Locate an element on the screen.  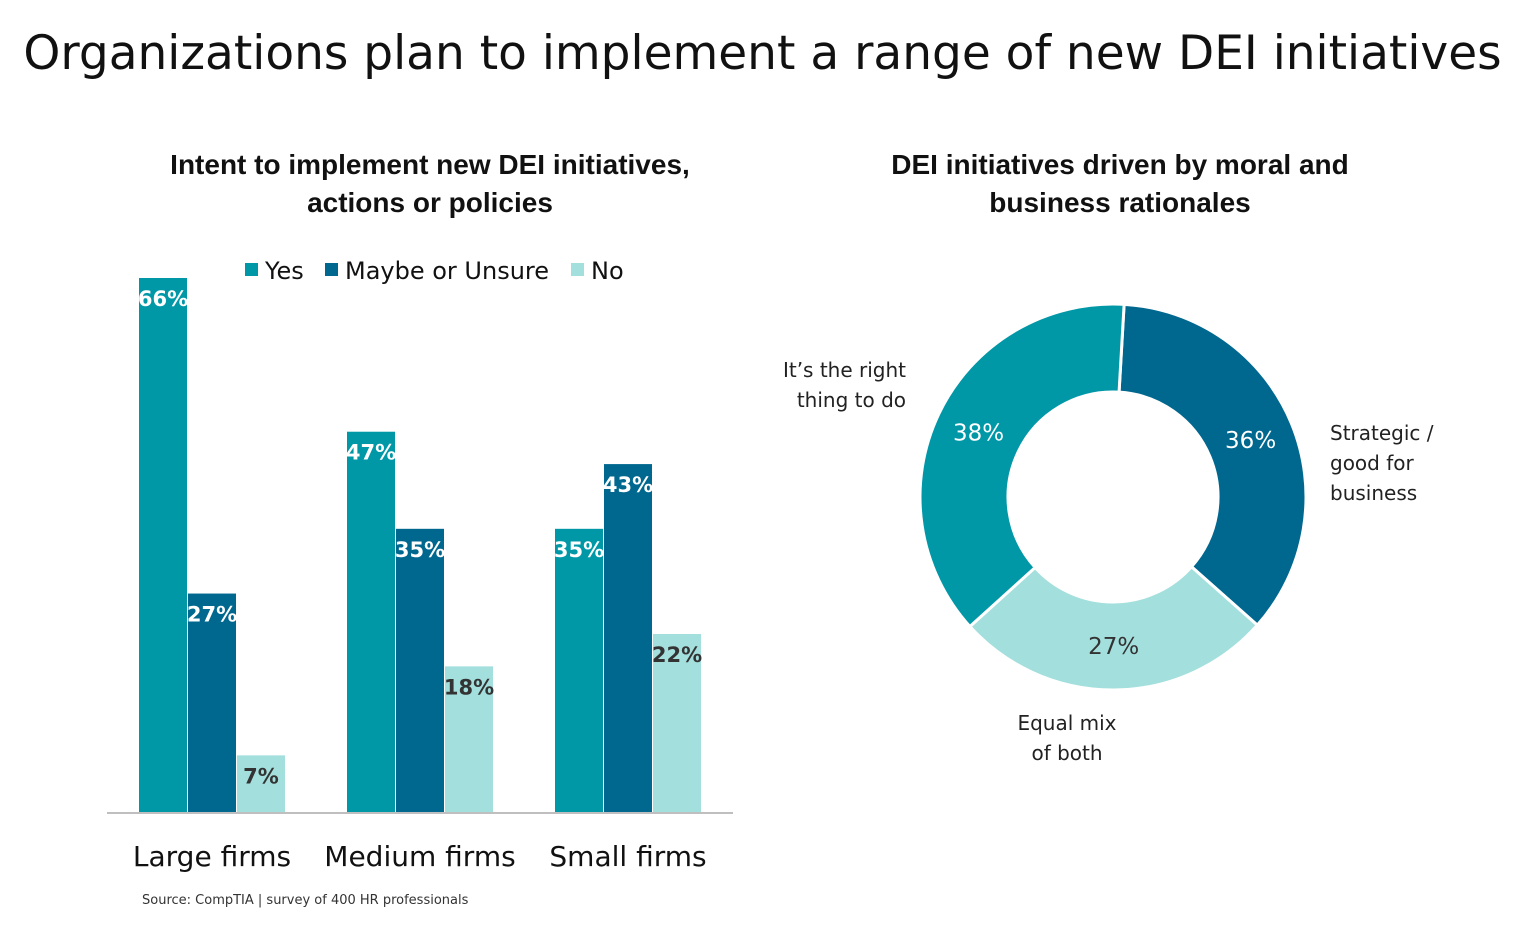
x-tick-2: Small firms is located at coordinates (627, 856).